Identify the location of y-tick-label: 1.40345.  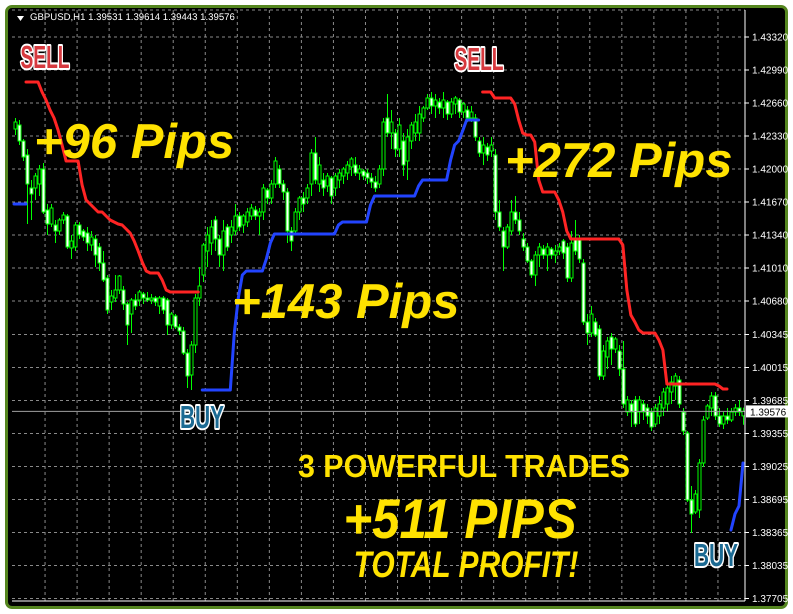
(770, 336).